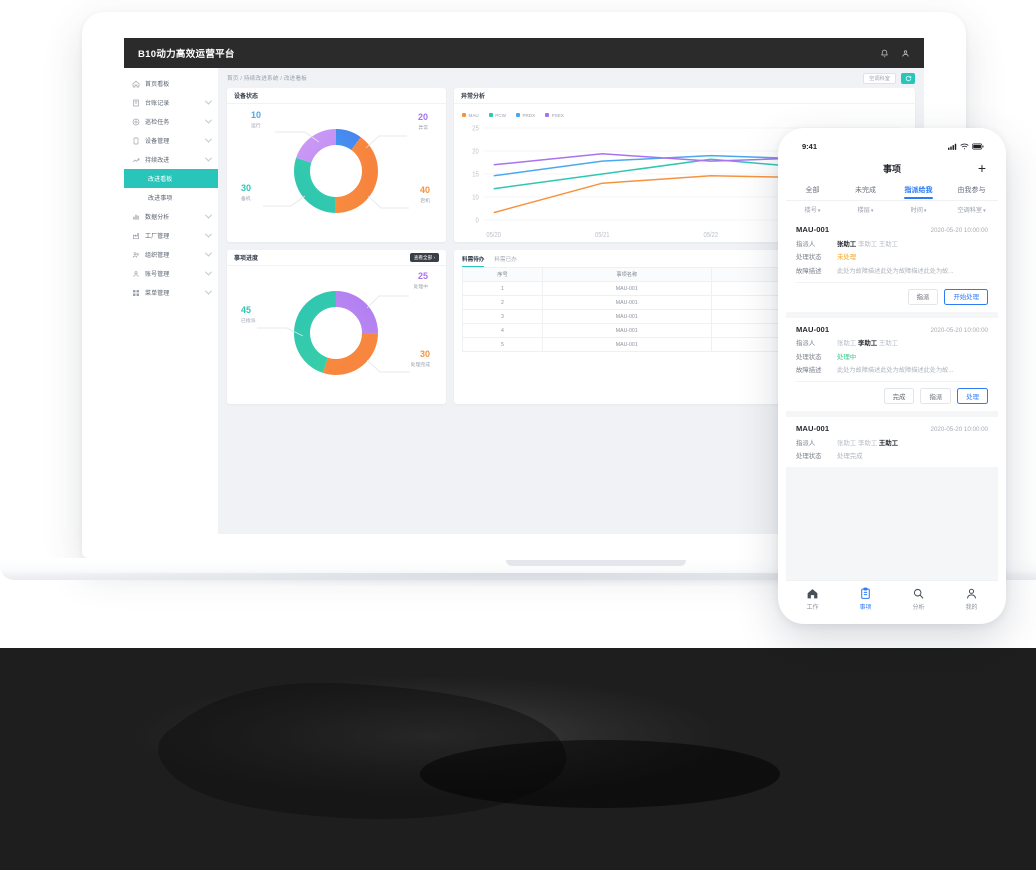  Describe the element at coordinates (477, 221) in the screenshot. I see `svg-text: 0` at that location.